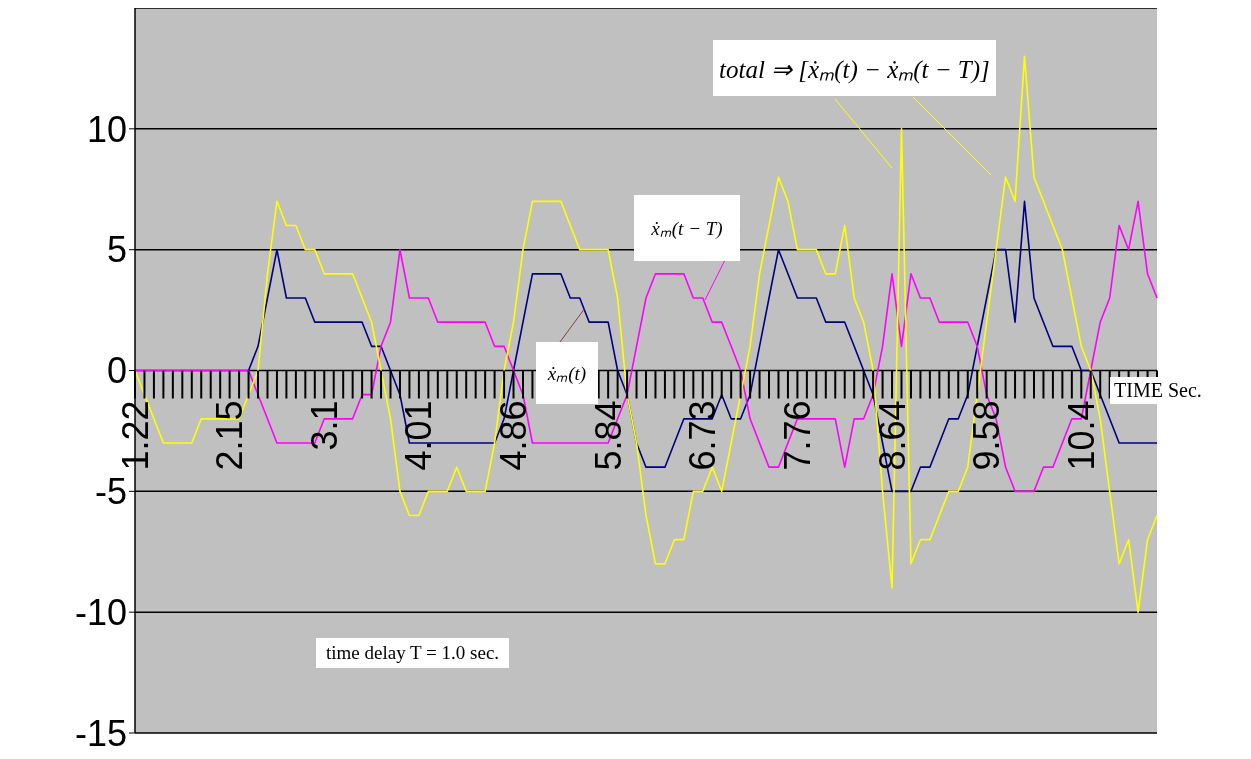 The height and width of the screenshot is (759, 1251). Describe the element at coordinates (514, 435) in the screenshot. I see `x-tick-label: 4.86` at that location.